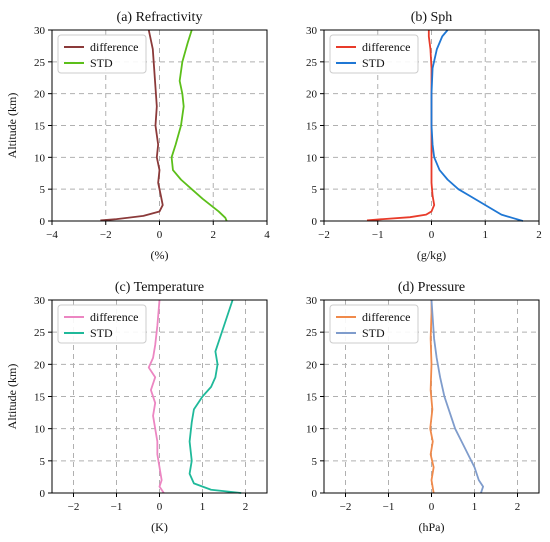 Image resolution: width=550 pixels, height=542 pixels. Describe the element at coordinates (431, 287) in the screenshot. I see `chart-title: (d) Pressure` at that location.